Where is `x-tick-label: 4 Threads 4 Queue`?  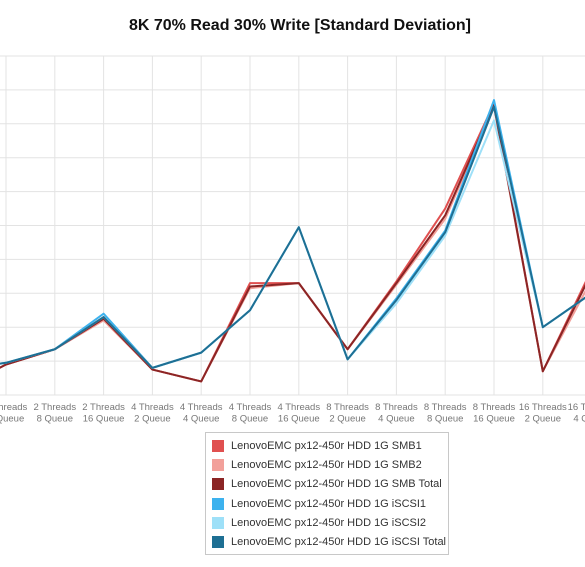 x-tick-label: 4 Threads 4 Queue is located at coordinates (201, 413).